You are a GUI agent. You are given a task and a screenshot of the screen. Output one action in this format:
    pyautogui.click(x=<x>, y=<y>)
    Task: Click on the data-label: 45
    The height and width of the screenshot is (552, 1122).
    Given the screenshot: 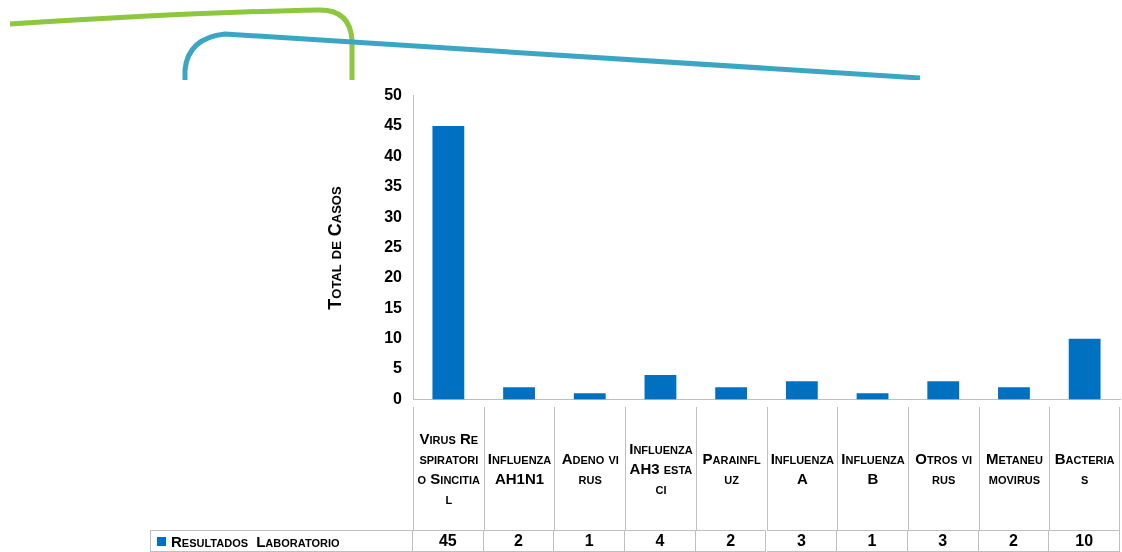 What is the action you would take?
    pyautogui.click(x=448, y=541)
    